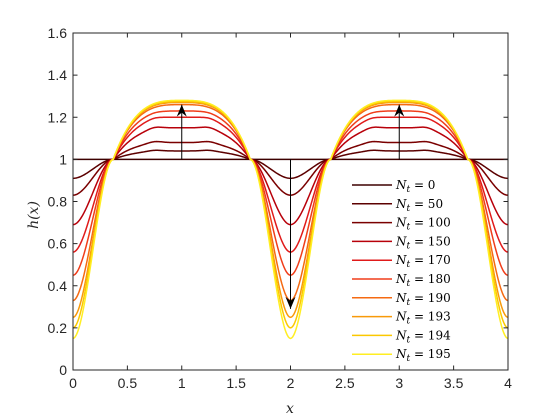  Describe the element at coordinates (58, 328) in the screenshot. I see `y-tick-label: 0.2` at that location.